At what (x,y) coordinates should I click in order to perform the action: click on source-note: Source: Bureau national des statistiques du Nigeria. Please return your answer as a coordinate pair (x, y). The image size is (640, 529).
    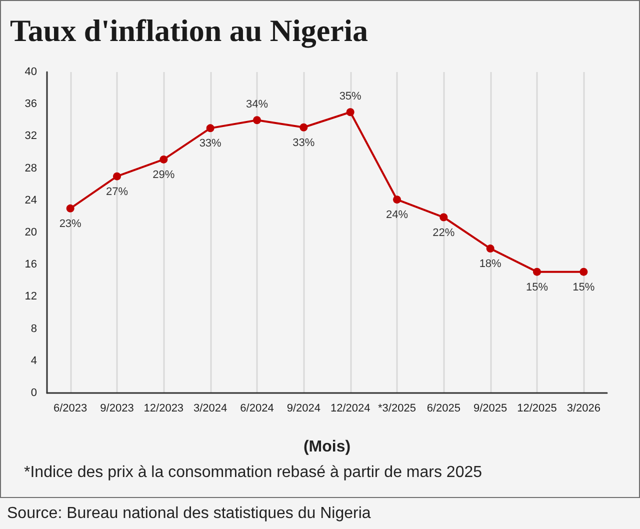
    Looking at the image, I should click on (189, 514).